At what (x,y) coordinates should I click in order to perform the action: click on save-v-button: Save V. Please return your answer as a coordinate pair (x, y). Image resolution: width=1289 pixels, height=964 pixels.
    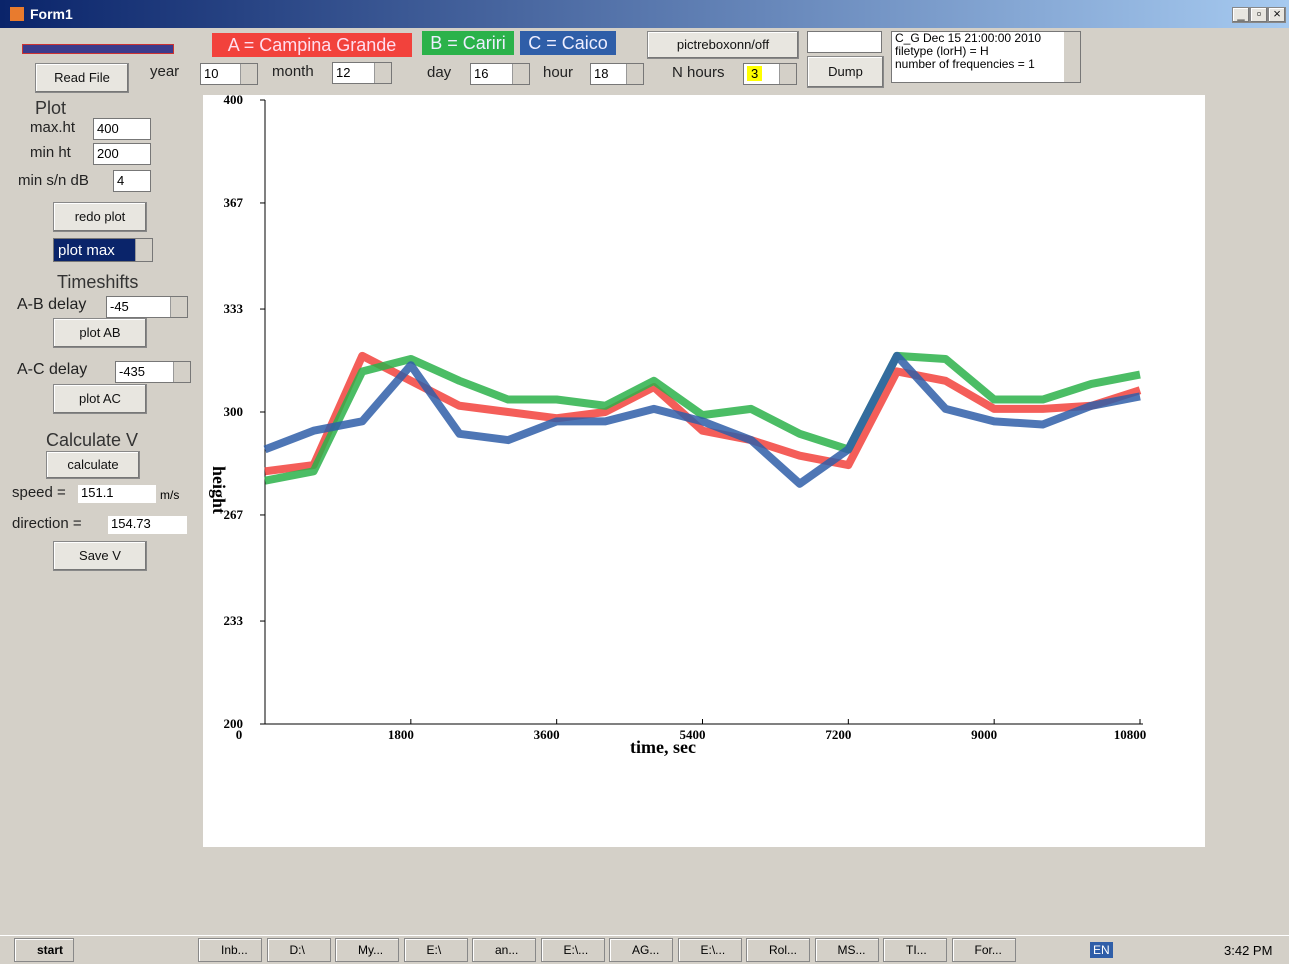
    Looking at the image, I should click on (100, 556).